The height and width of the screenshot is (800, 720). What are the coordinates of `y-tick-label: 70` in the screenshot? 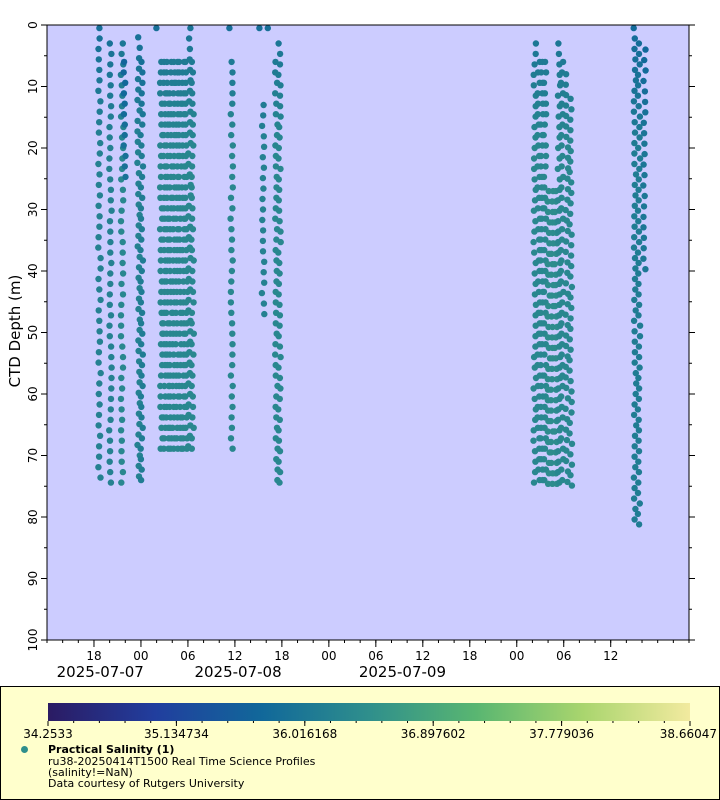 It's located at (33, 455).